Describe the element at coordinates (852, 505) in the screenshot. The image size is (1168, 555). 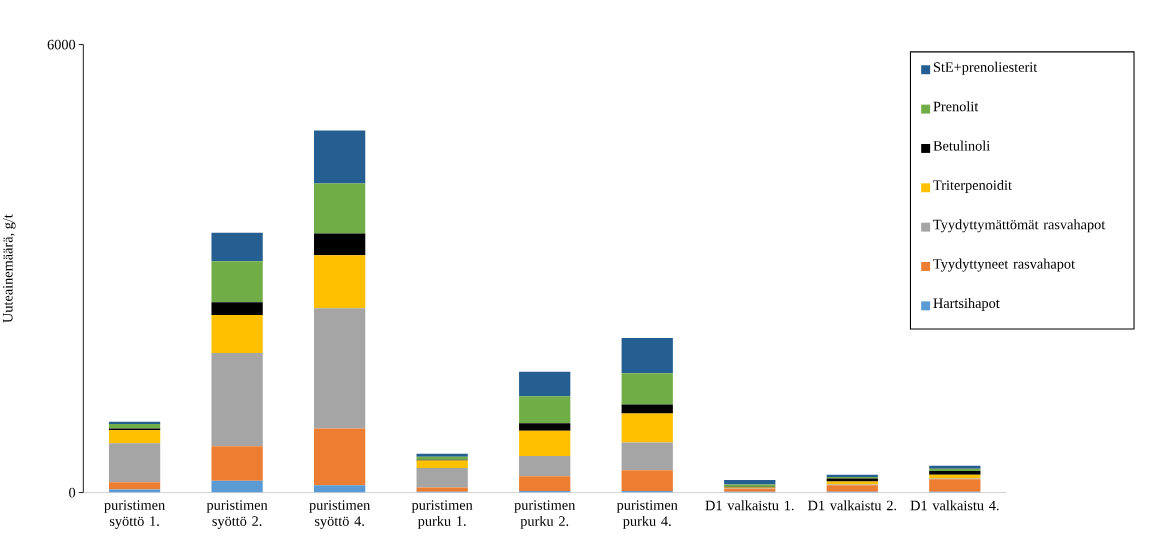
I see `x-tick-label: D1 valkaistu 2.` at that location.